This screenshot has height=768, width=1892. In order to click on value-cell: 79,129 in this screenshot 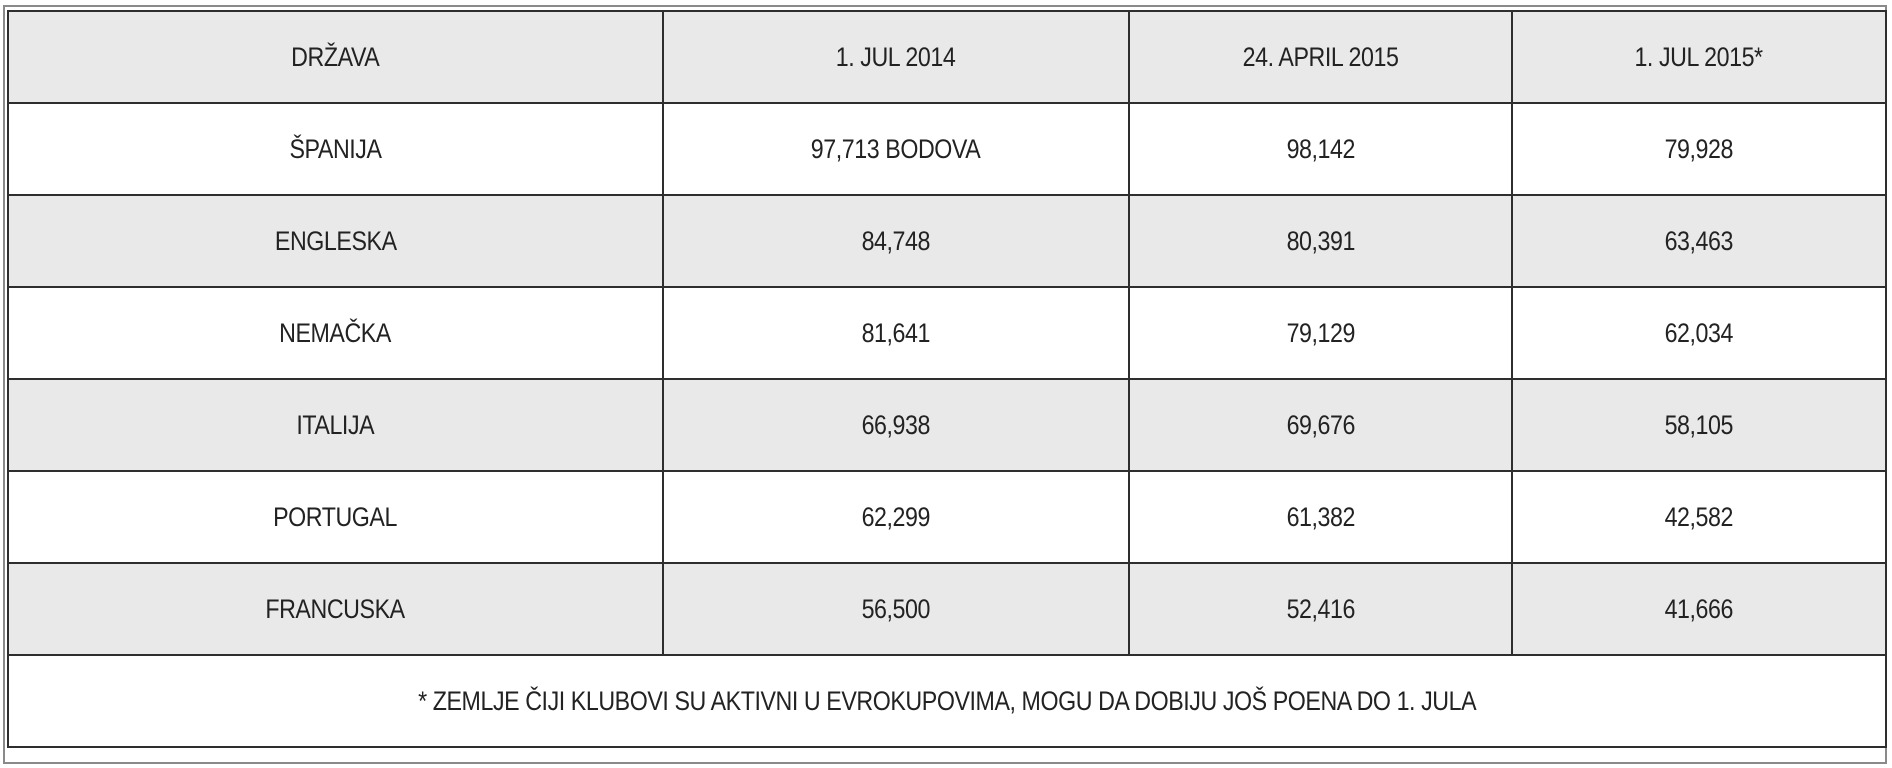, I will do `click(1320, 333)`.